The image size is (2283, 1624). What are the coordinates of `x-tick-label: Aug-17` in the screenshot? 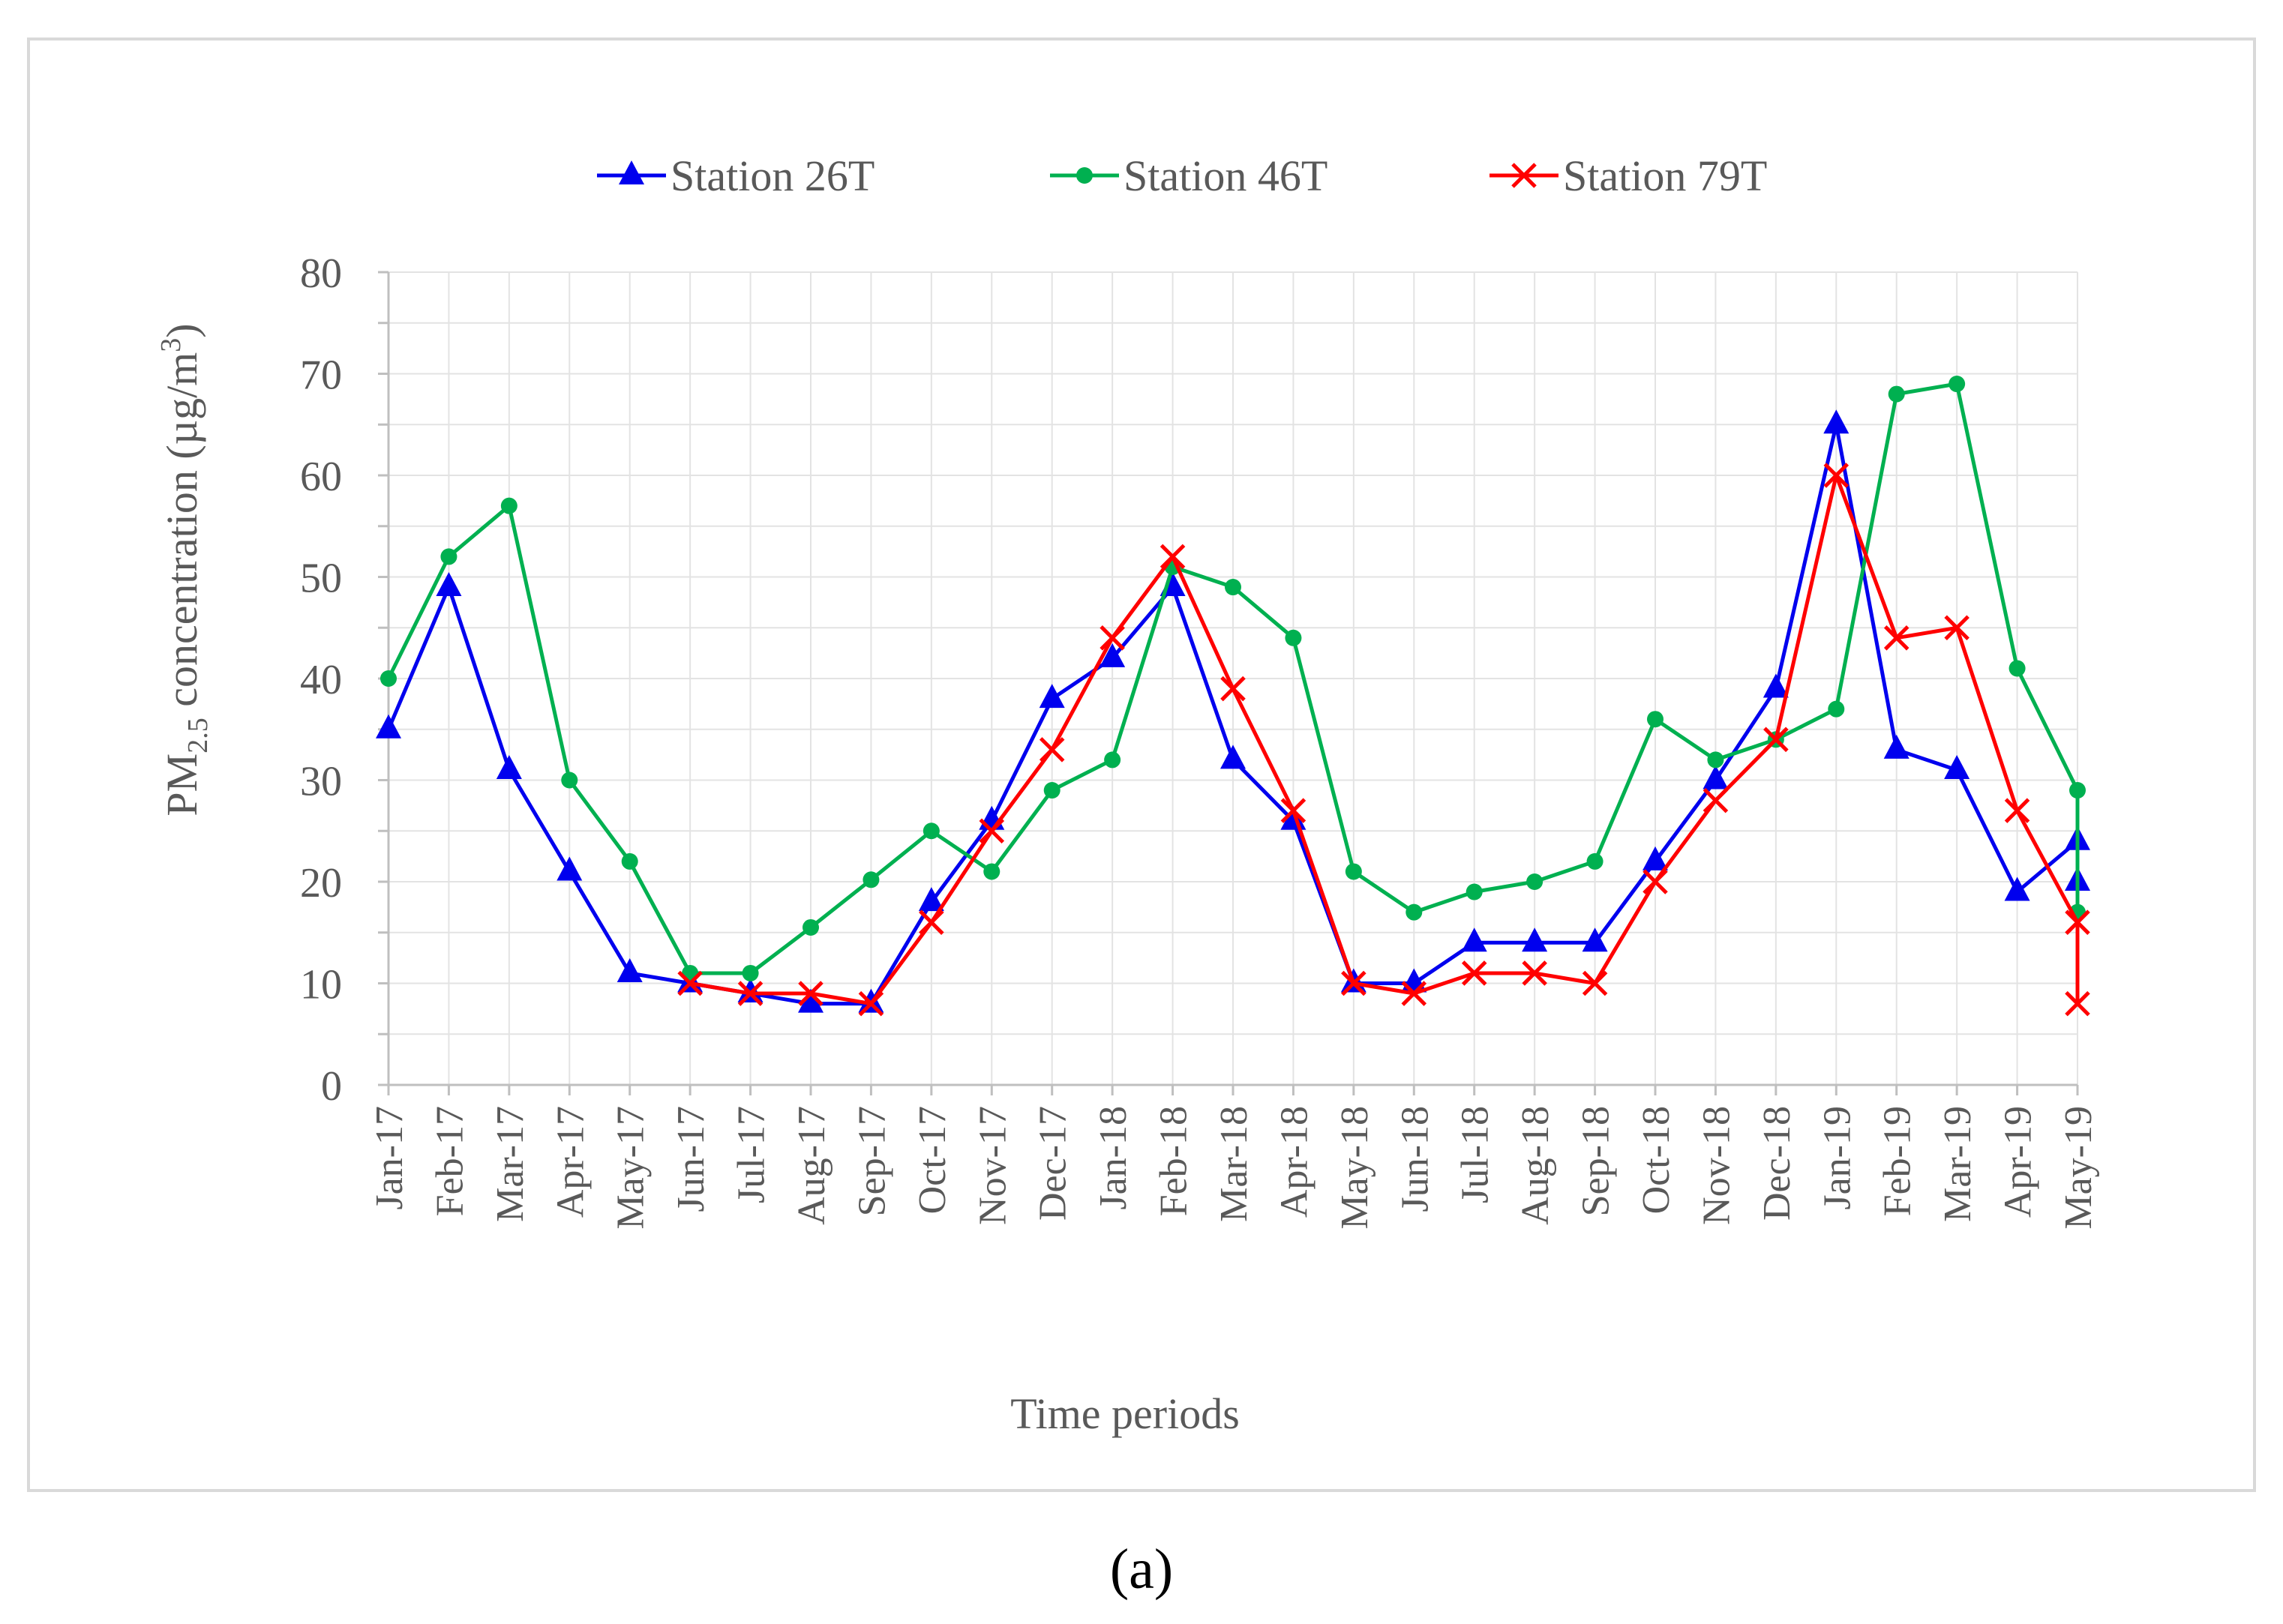 It's located at (811, 1165).